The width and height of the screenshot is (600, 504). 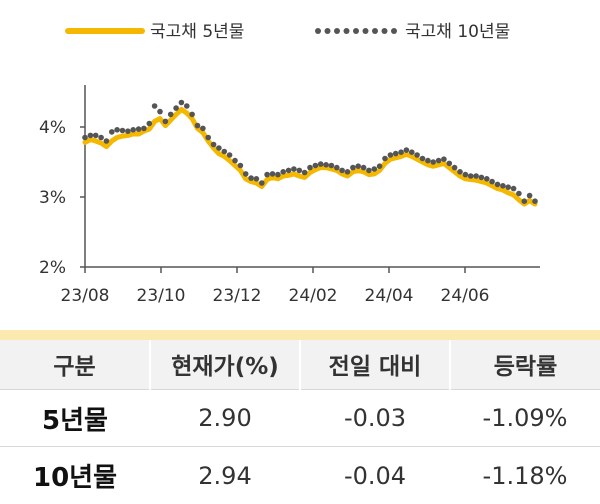 I want to click on table-top-rule, so click(x=300, y=335).